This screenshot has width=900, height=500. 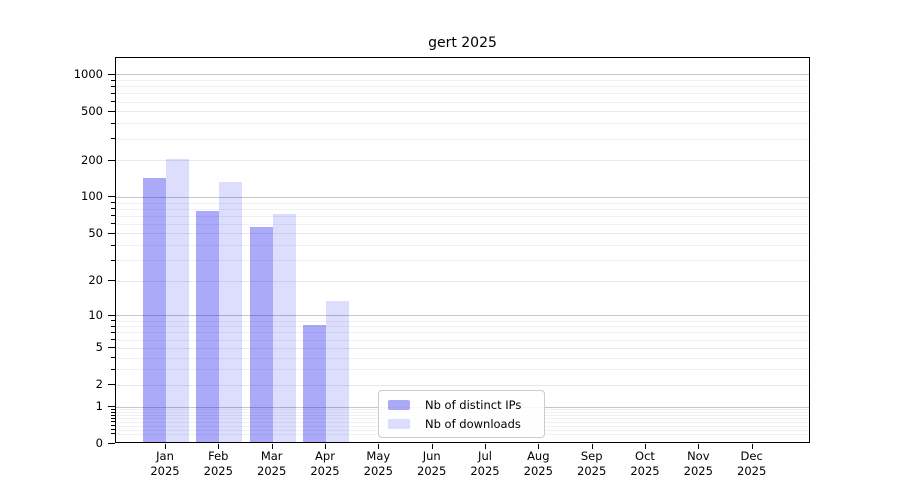 What do you see at coordinates (165, 463) in the screenshot?
I see `x-tick-label: Jan 2025` at bounding box center [165, 463].